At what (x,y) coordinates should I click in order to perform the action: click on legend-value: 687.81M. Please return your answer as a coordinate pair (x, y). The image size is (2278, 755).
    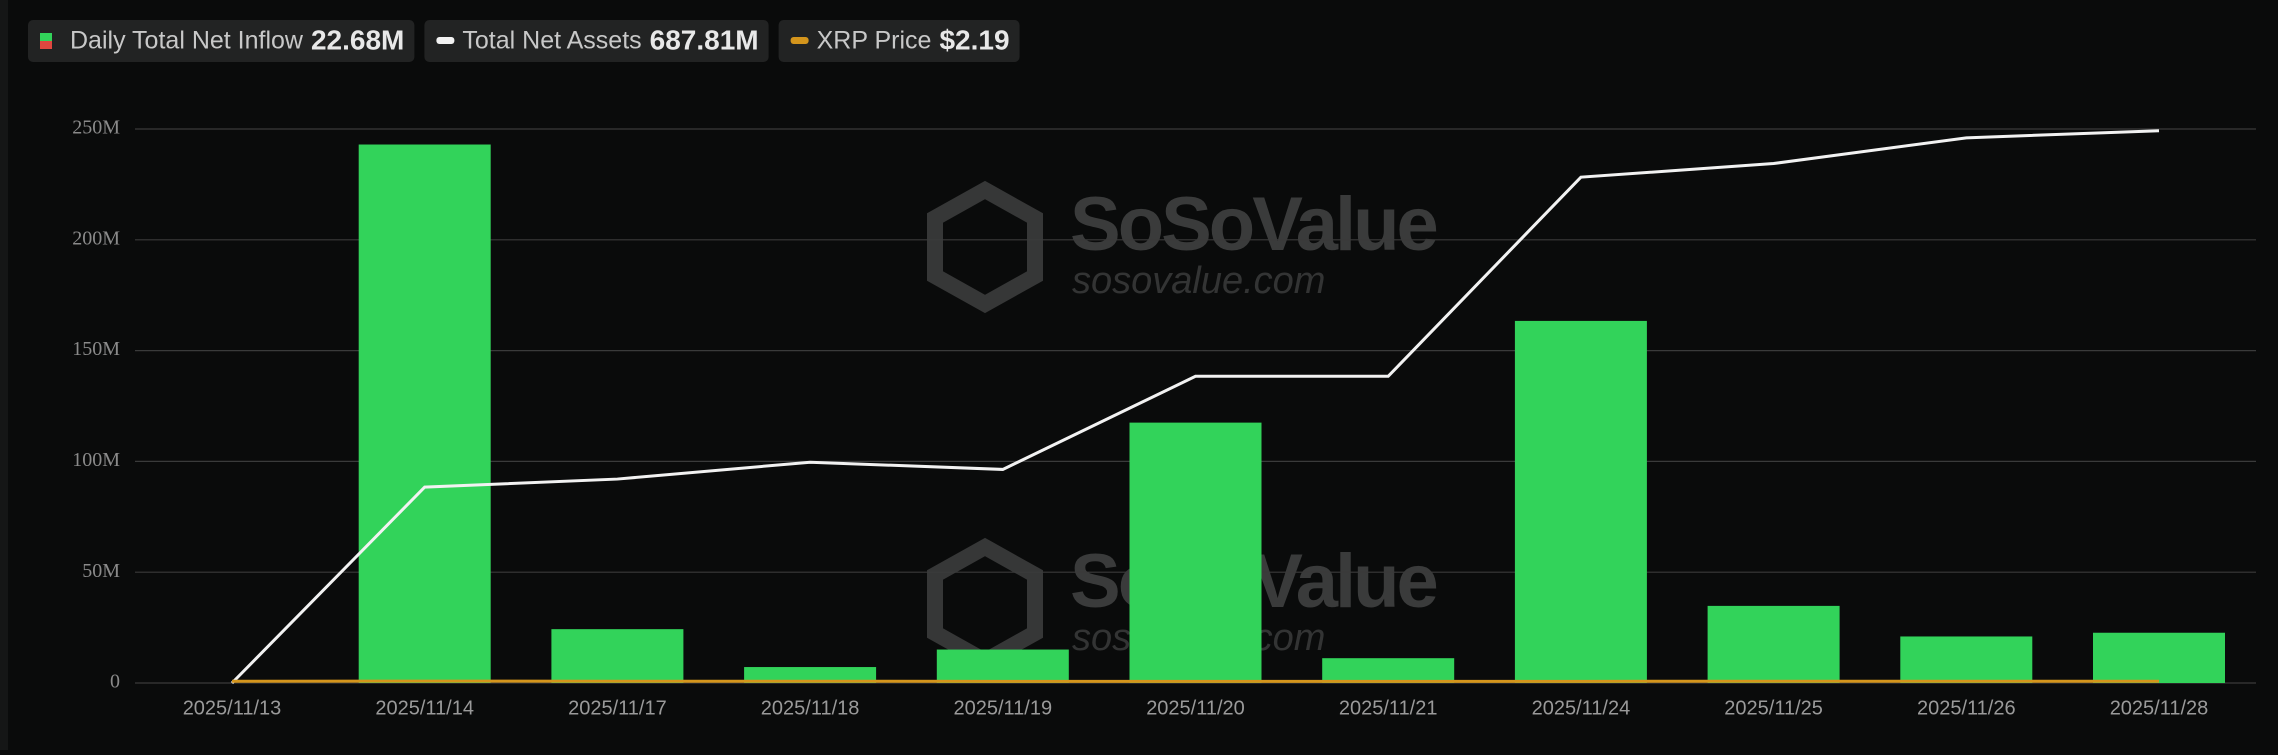
    Looking at the image, I should click on (704, 39).